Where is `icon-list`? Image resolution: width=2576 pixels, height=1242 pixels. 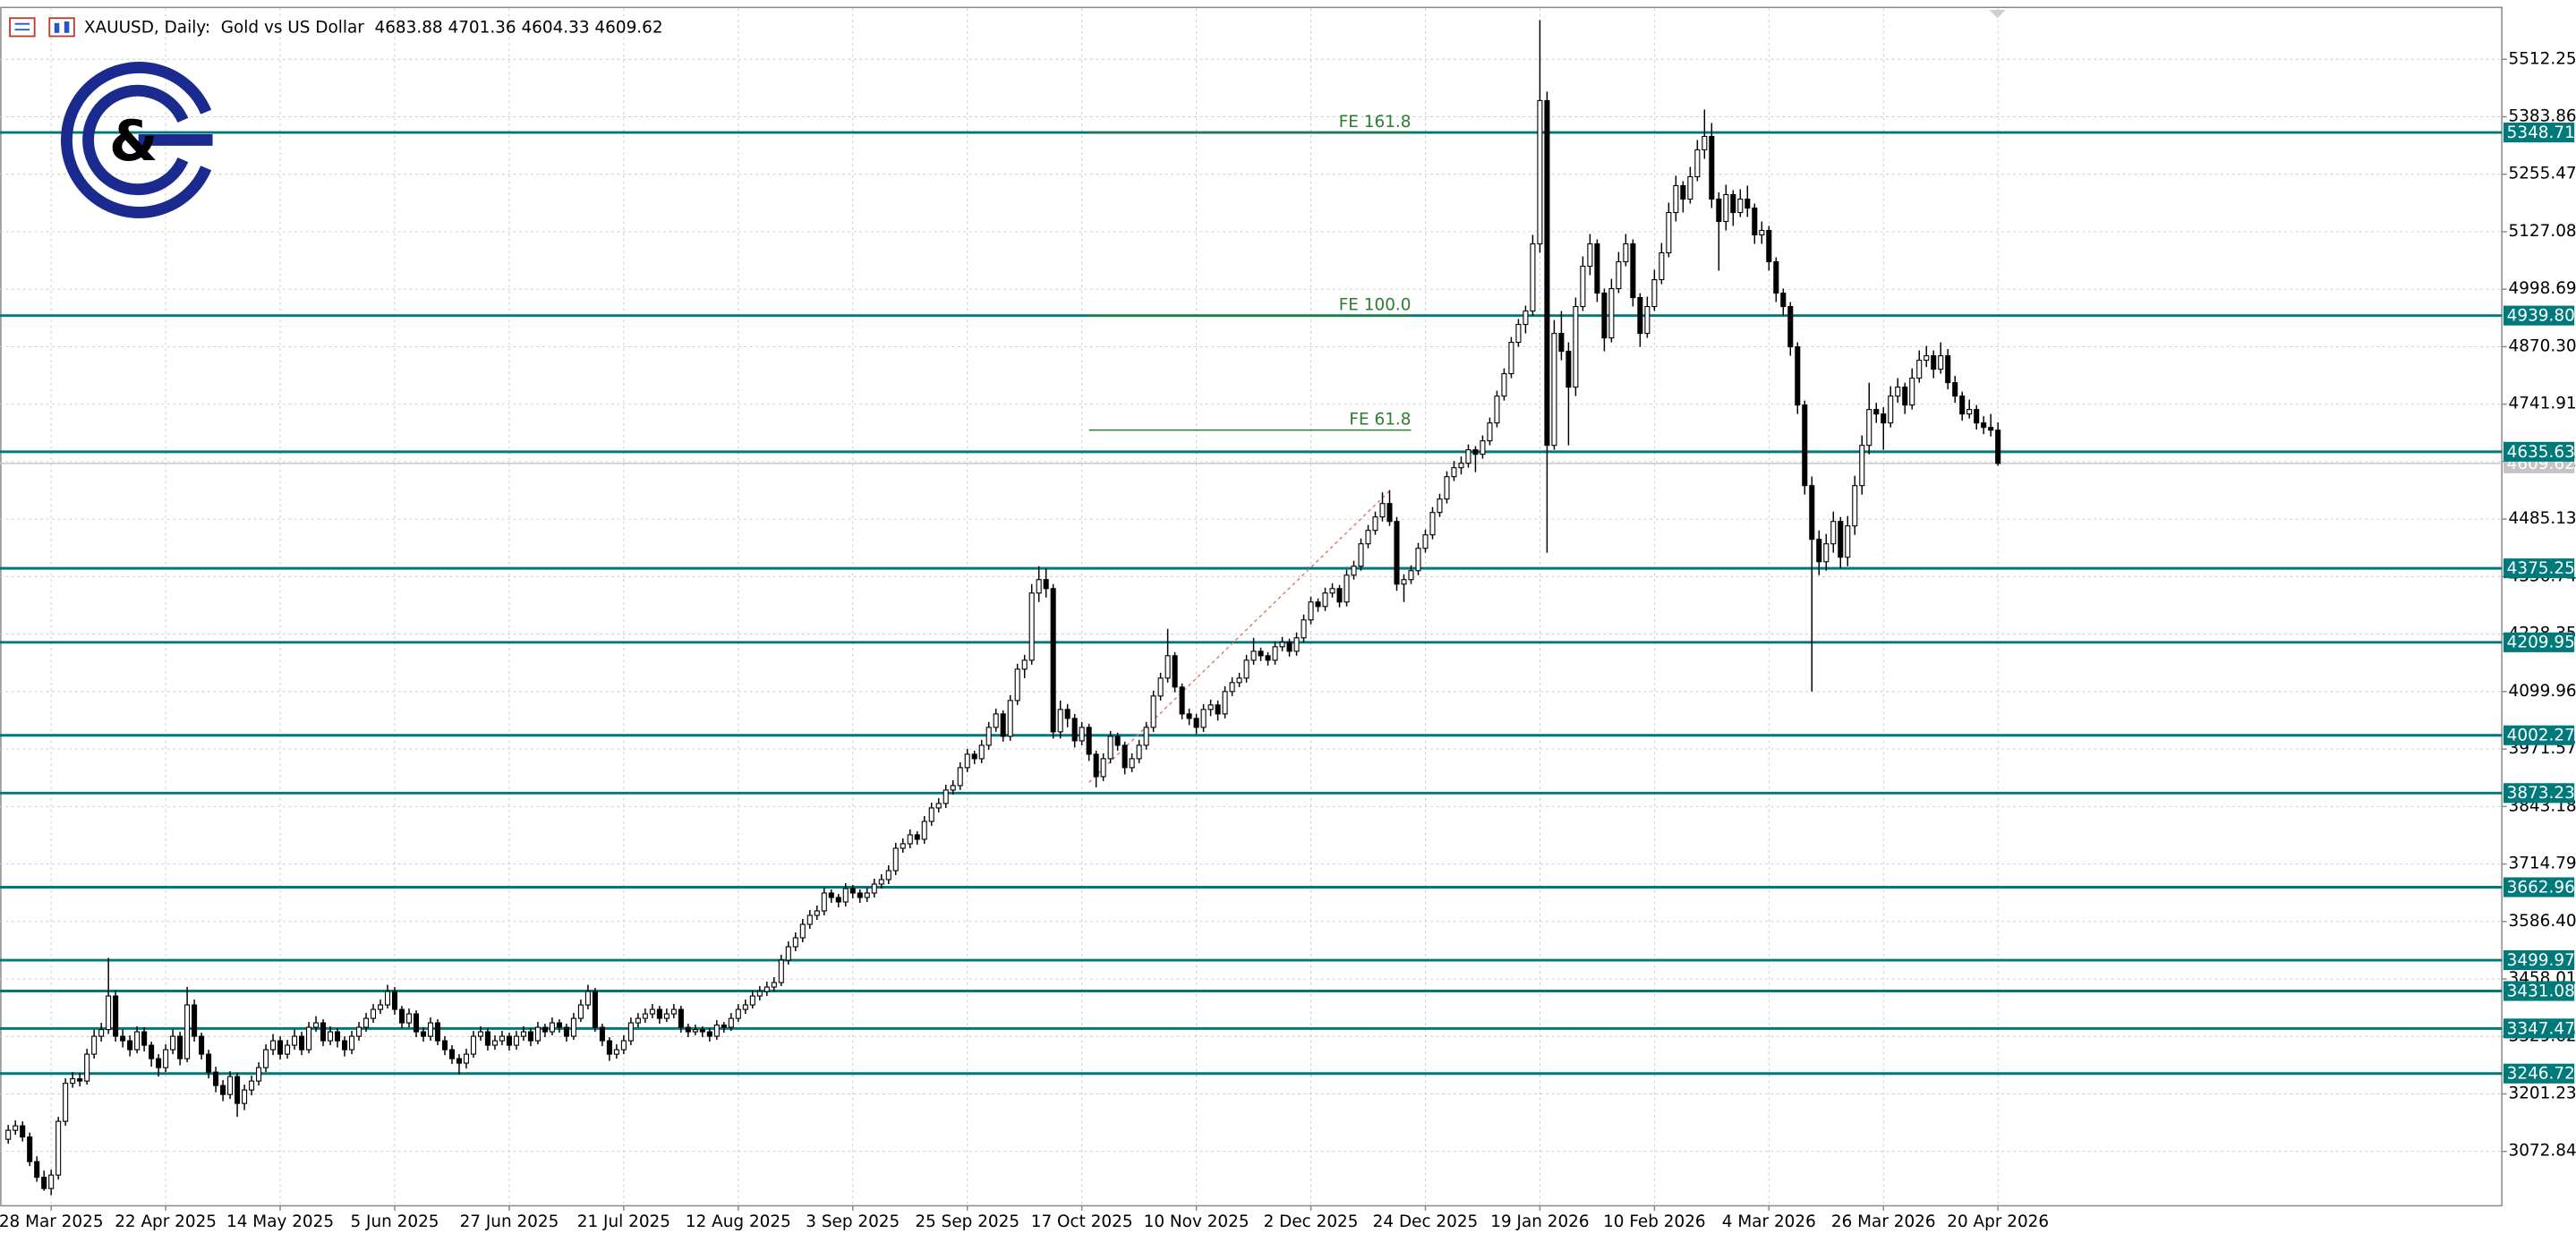 icon-list is located at coordinates (22, 28).